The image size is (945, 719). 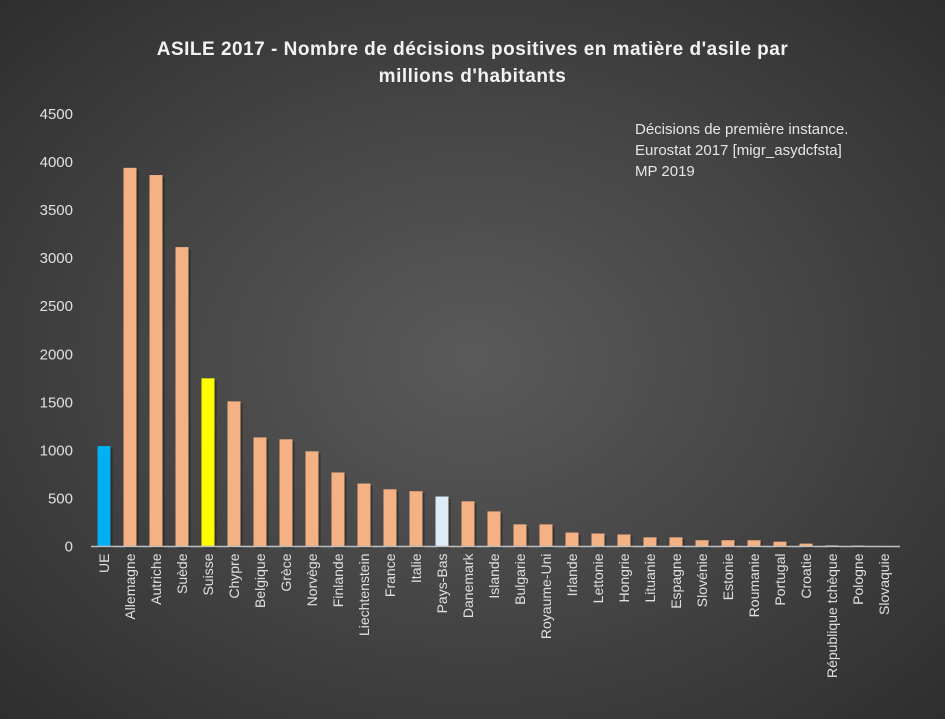 I want to click on x-tick-label: Suisse, so click(x=208, y=574).